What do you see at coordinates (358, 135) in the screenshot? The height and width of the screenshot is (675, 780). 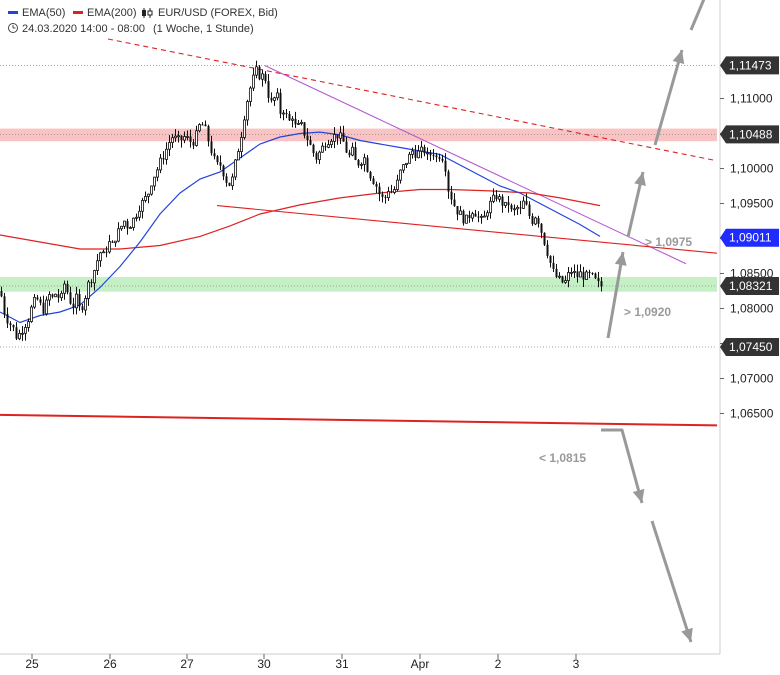 I see `resistance-zone` at bounding box center [358, 135].